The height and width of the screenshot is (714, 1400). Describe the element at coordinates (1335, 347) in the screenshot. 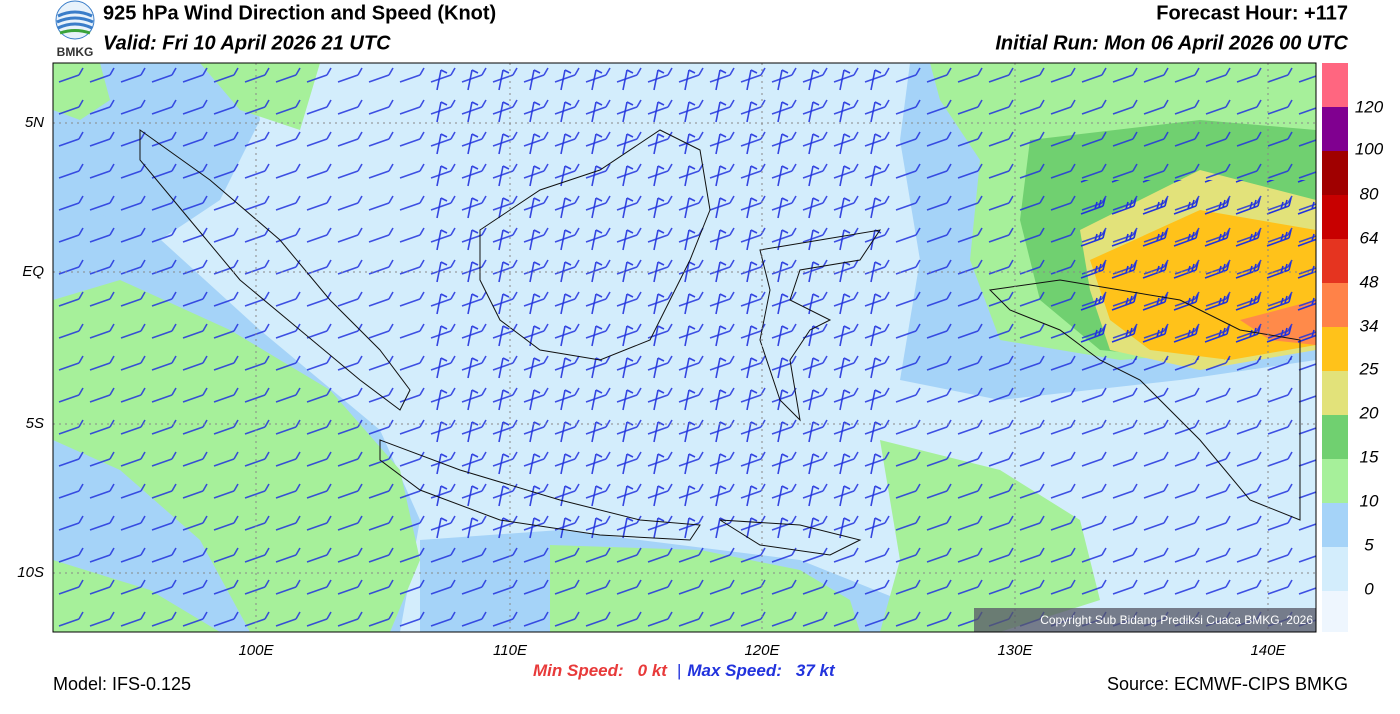

I see `colorbar` at that location.